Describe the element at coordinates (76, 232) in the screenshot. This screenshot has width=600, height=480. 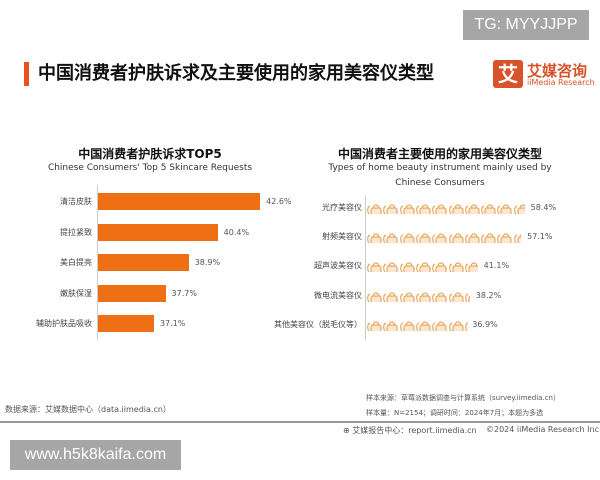
I see `category-label: 提拉紧致` at that location.